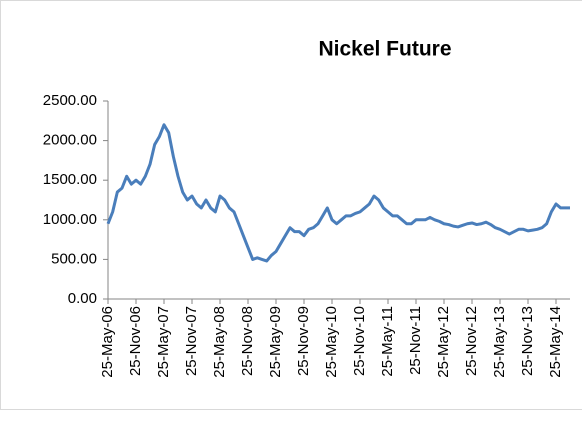  What do you see at coordinates (70, 140) in the screenshot?
I see `y-tick-label: 2000.00` at bounding box center [70, 140].